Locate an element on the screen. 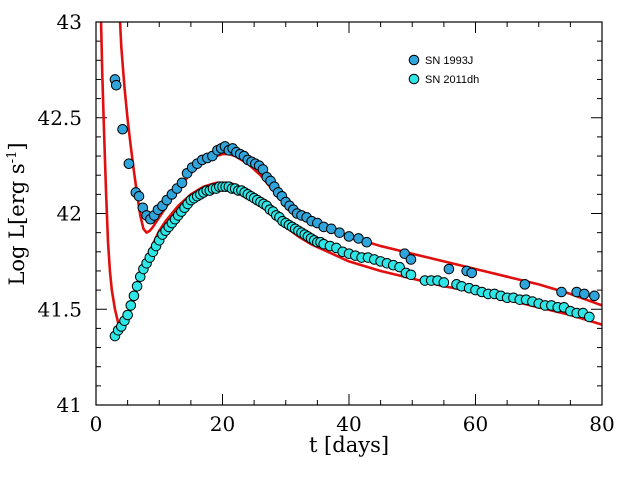  y-axis-title-sup: -1 is located at coordinates (12, 157).